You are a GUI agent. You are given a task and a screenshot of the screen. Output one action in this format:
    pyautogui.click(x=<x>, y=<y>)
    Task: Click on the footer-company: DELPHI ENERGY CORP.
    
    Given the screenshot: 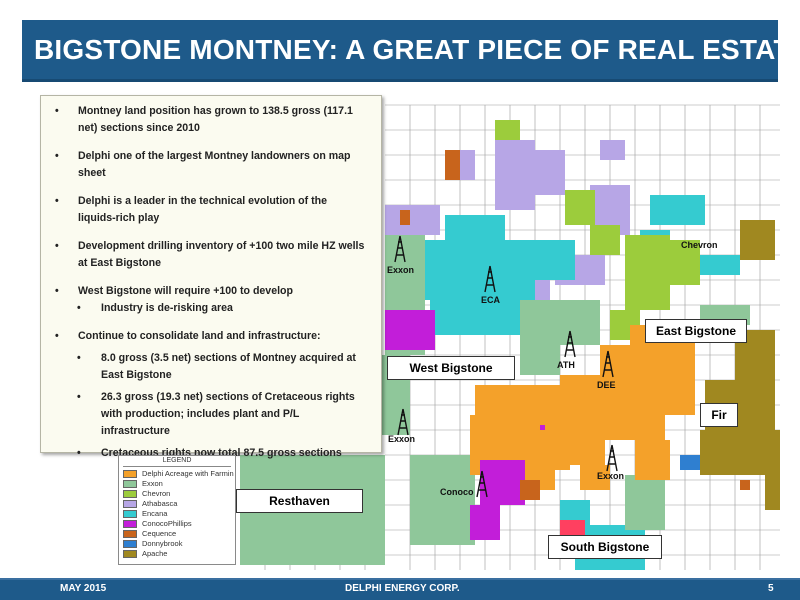 What is the action you would take?
    pyautogui.click(x=402, y=588)
    